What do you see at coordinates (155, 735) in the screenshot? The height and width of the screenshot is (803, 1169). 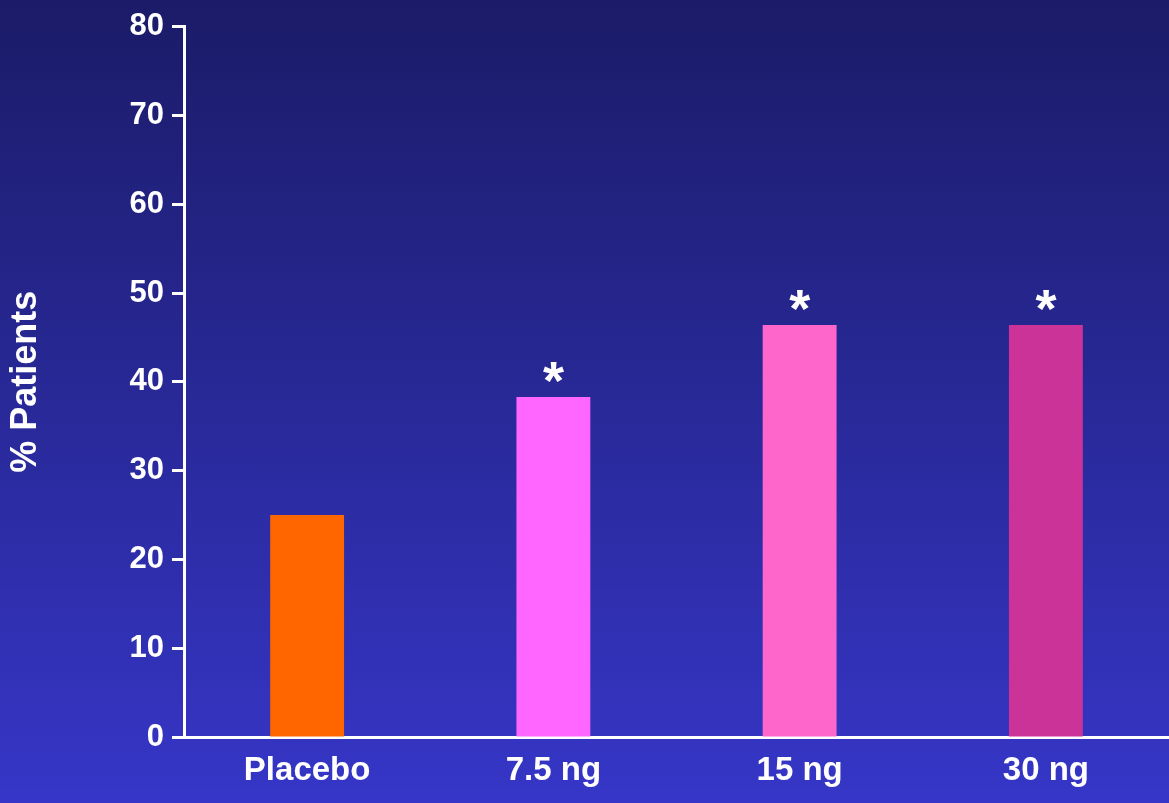 I see `y-tick-label: 0` at bounding box center [155, 735].